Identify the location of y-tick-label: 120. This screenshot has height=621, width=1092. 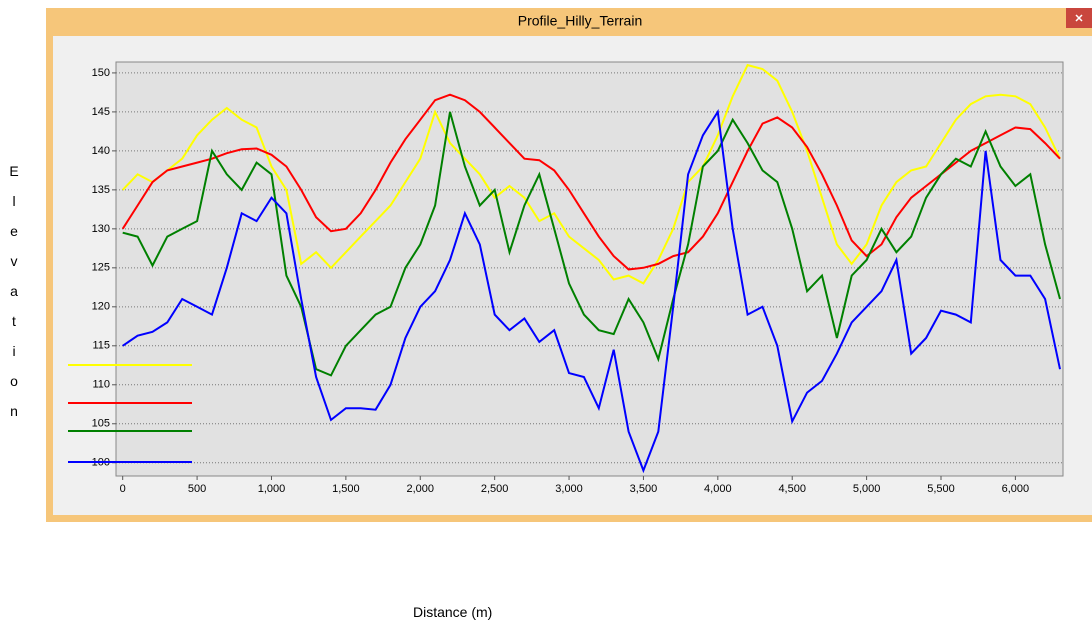
(101, 307).